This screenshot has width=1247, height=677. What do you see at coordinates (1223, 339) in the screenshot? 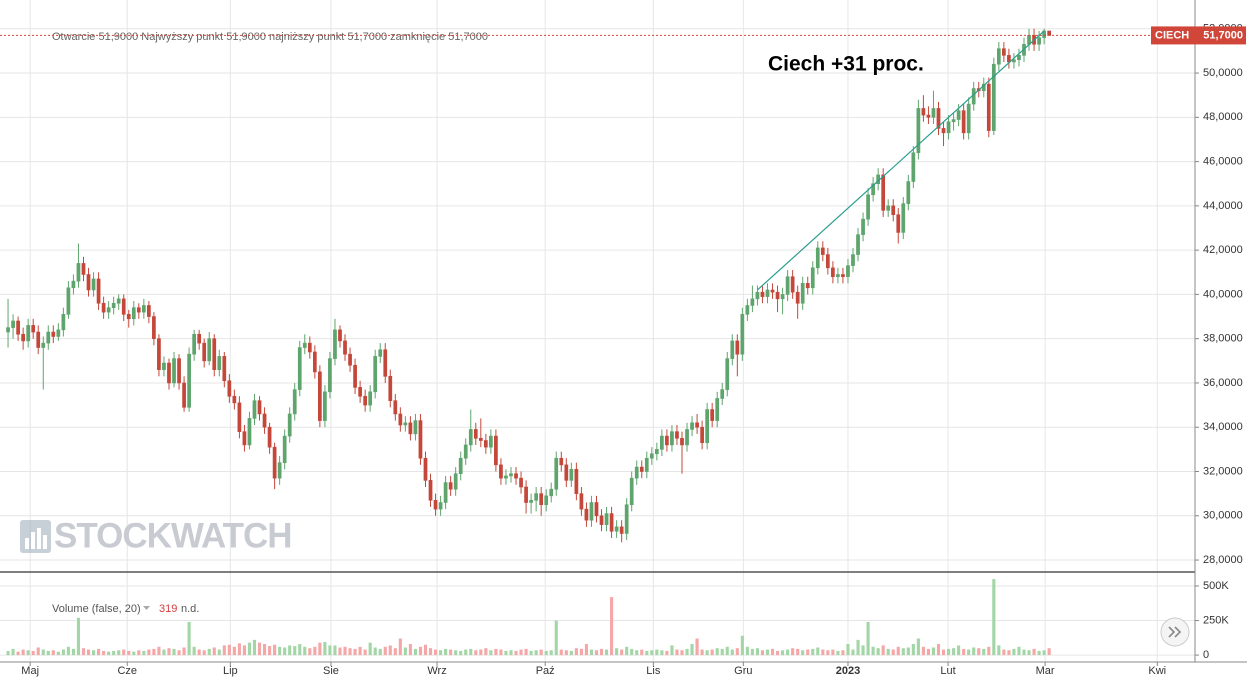
I see `y-tick-label: 38,0000` at bounding box center [1223, 339].